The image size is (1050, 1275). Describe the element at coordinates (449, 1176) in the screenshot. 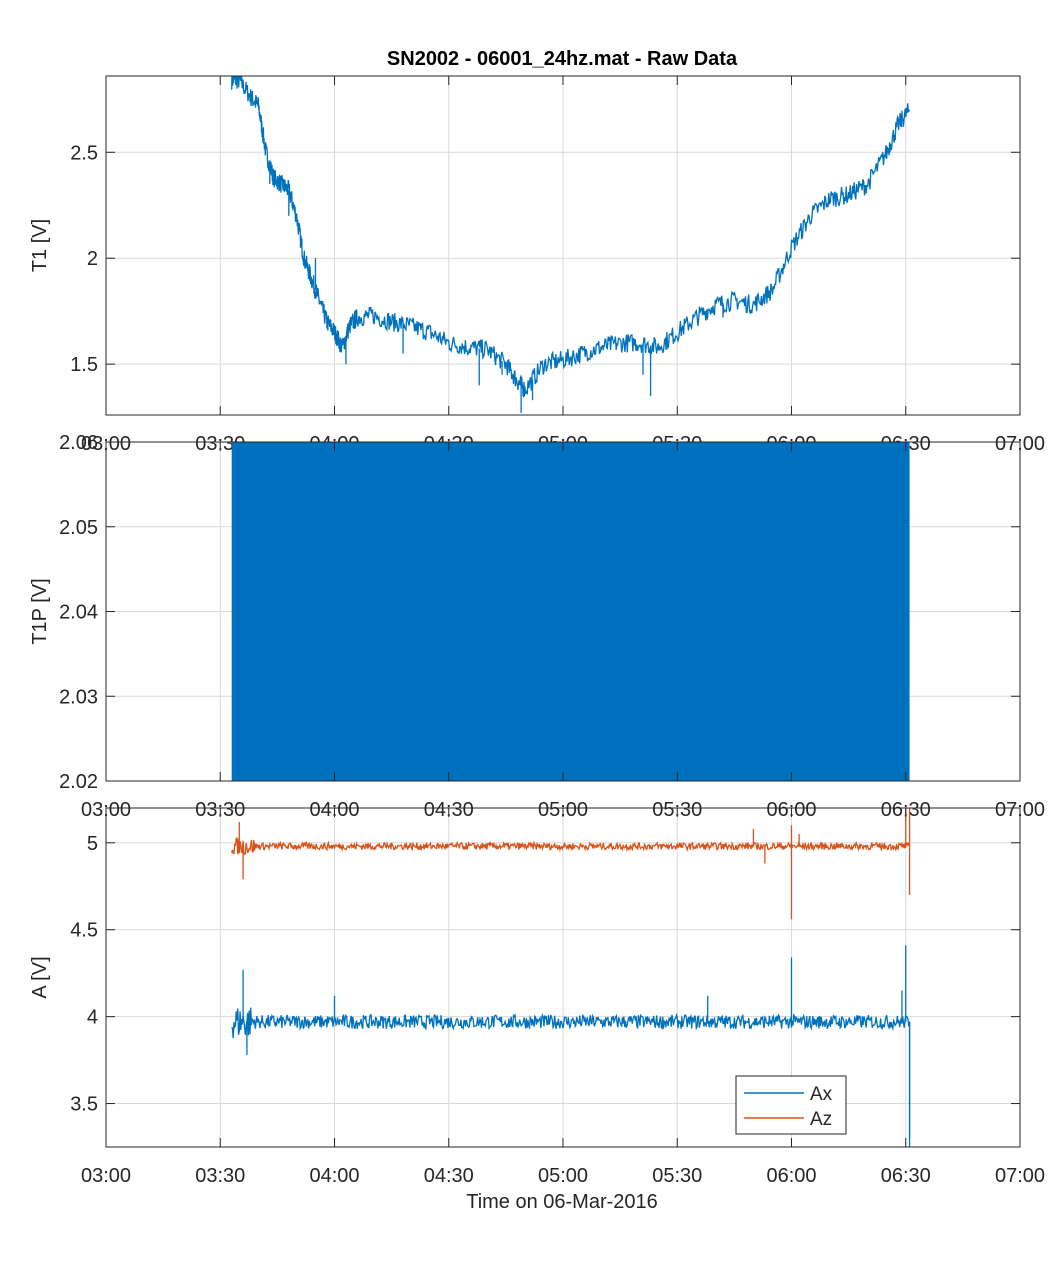

I see `x-tick-label: 04:30` at that location.